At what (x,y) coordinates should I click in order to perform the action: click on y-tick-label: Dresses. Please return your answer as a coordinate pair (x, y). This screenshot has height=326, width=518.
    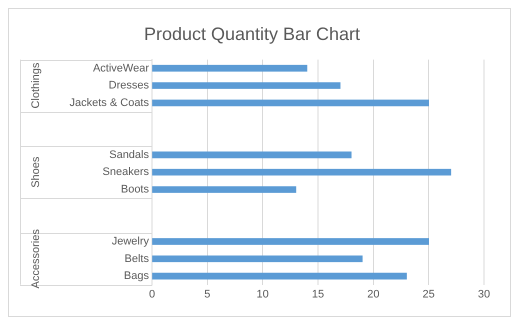
    Looking at the image, I should click on (129, 86).